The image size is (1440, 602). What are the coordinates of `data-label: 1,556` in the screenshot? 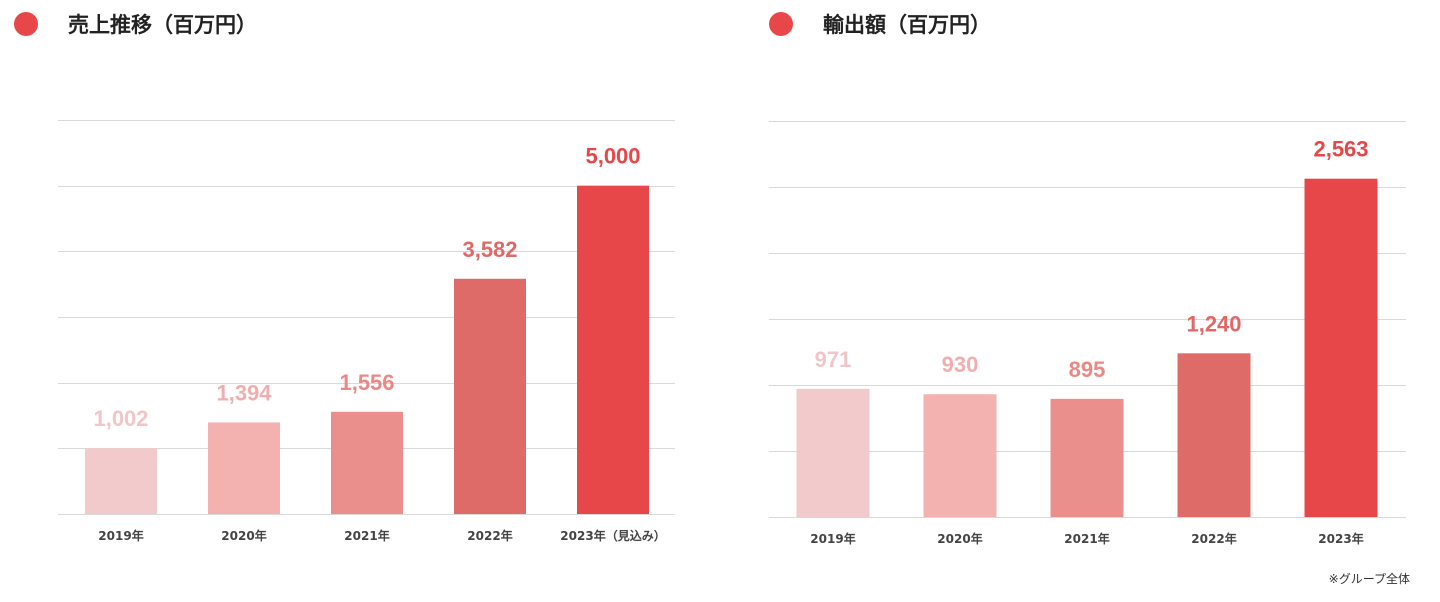 It's located at (366, 382).